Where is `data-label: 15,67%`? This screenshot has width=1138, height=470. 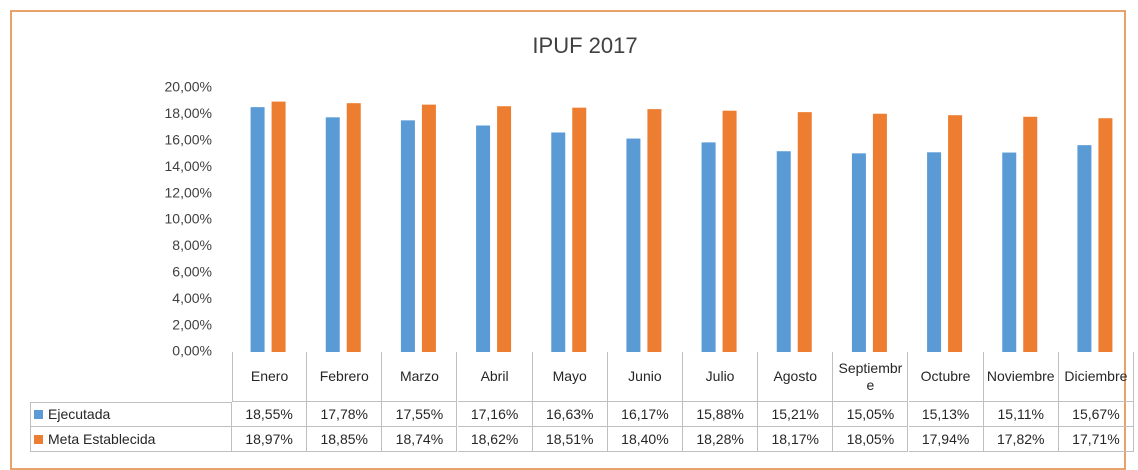 data-label: 15,67% is located at coordinates (1096, 414).